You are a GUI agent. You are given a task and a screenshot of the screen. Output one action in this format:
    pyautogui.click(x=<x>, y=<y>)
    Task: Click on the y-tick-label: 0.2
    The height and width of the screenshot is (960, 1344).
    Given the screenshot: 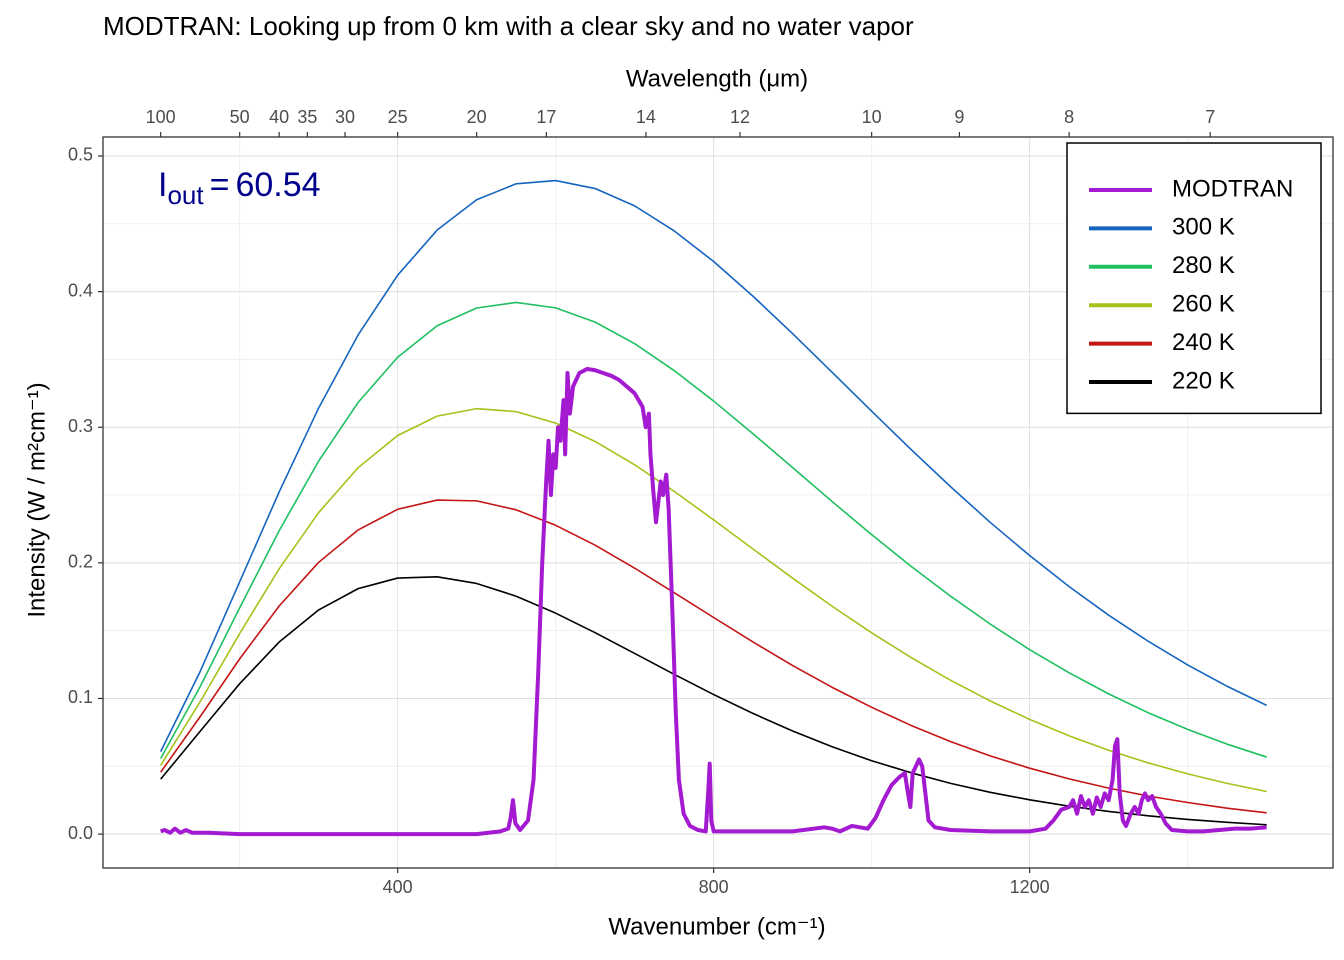 What is the action you would take?
    pyautogui.click(x=80, y=562)
    